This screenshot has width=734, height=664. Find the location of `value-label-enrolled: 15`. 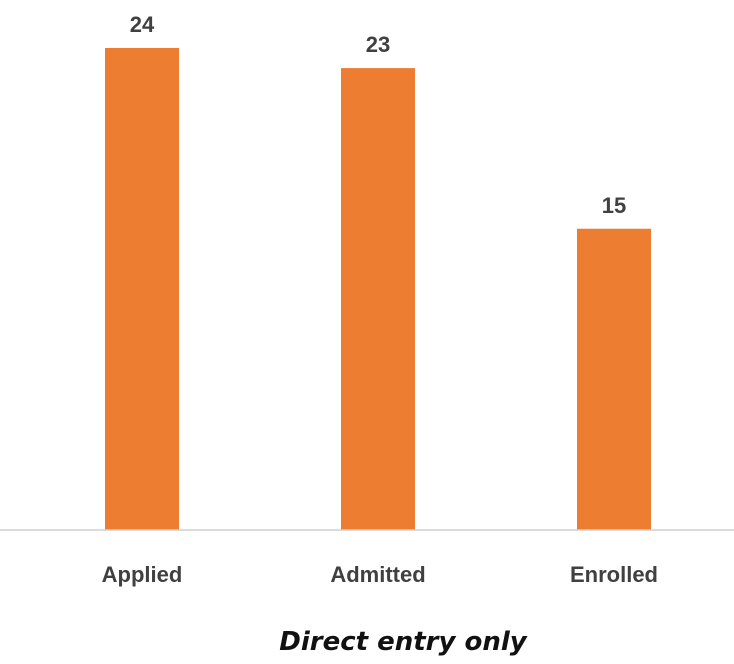

value-label-enrolled: 15 is located at coordinates (614, 205).